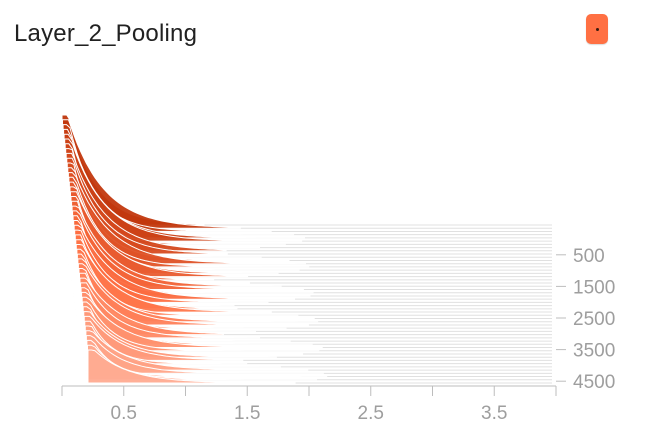  I want to click on card-title: Layer_2_Pooling, so click(106, 33).